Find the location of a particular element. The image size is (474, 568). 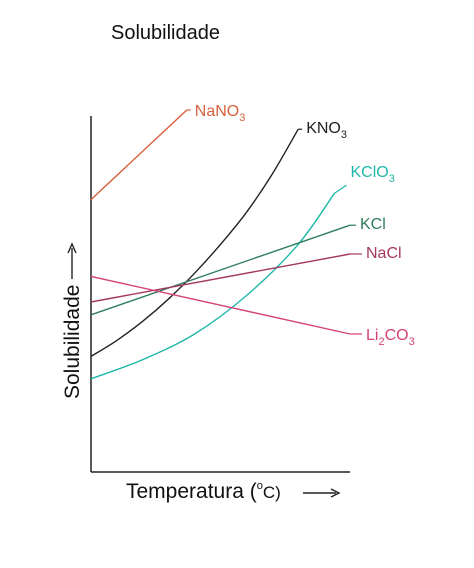

series-label-li2co3: Li2CO3 is located at coordinates (390, 337).